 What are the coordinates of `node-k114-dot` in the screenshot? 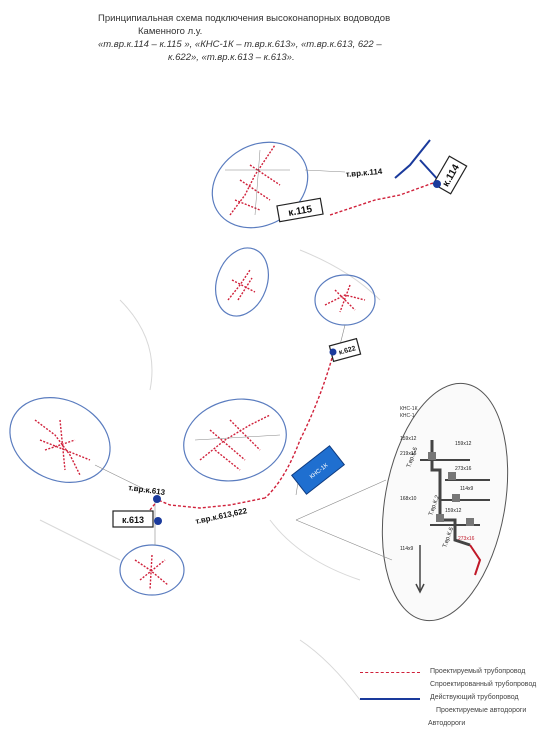 It's located at (437, 184).